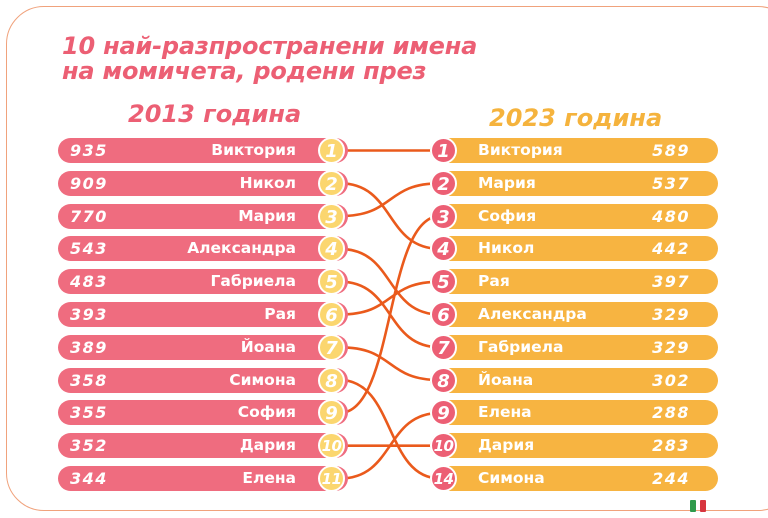  Describe the element at coordinates (671, 478) in the screenshot. I see `right-count: 244` at that location.